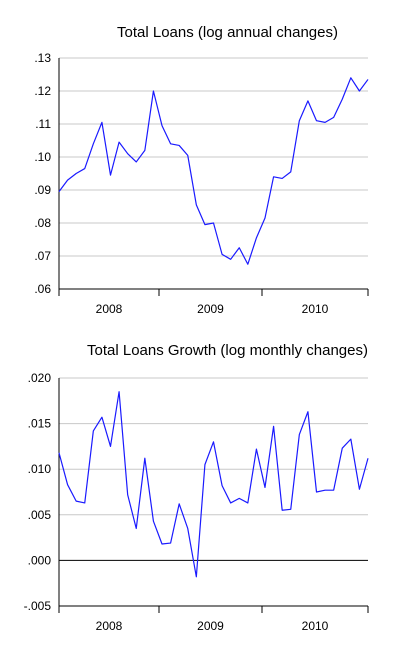 This screenshot has height=653, width=400. What do you see at coordinates (210, 626) in the screenshot?
I see `chart2-xtick-label: 2009` at bounding box center [210, 626].